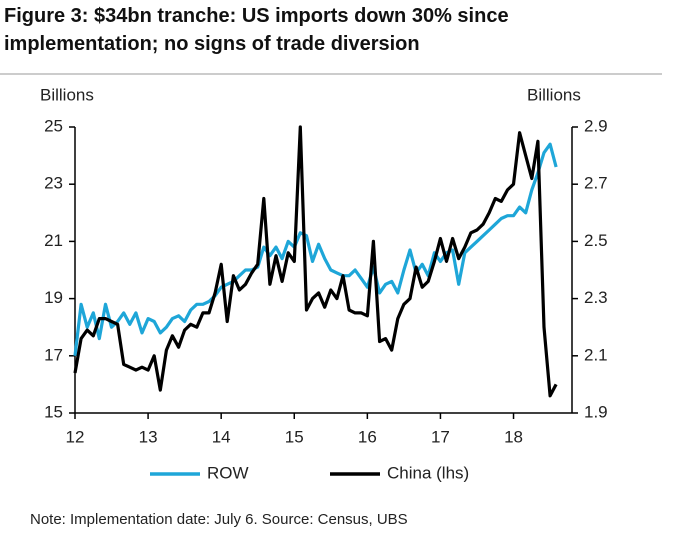 This screenshot has height=539, width=682. I want to click on y2-tick-label: 2.7, so click(596, 183).